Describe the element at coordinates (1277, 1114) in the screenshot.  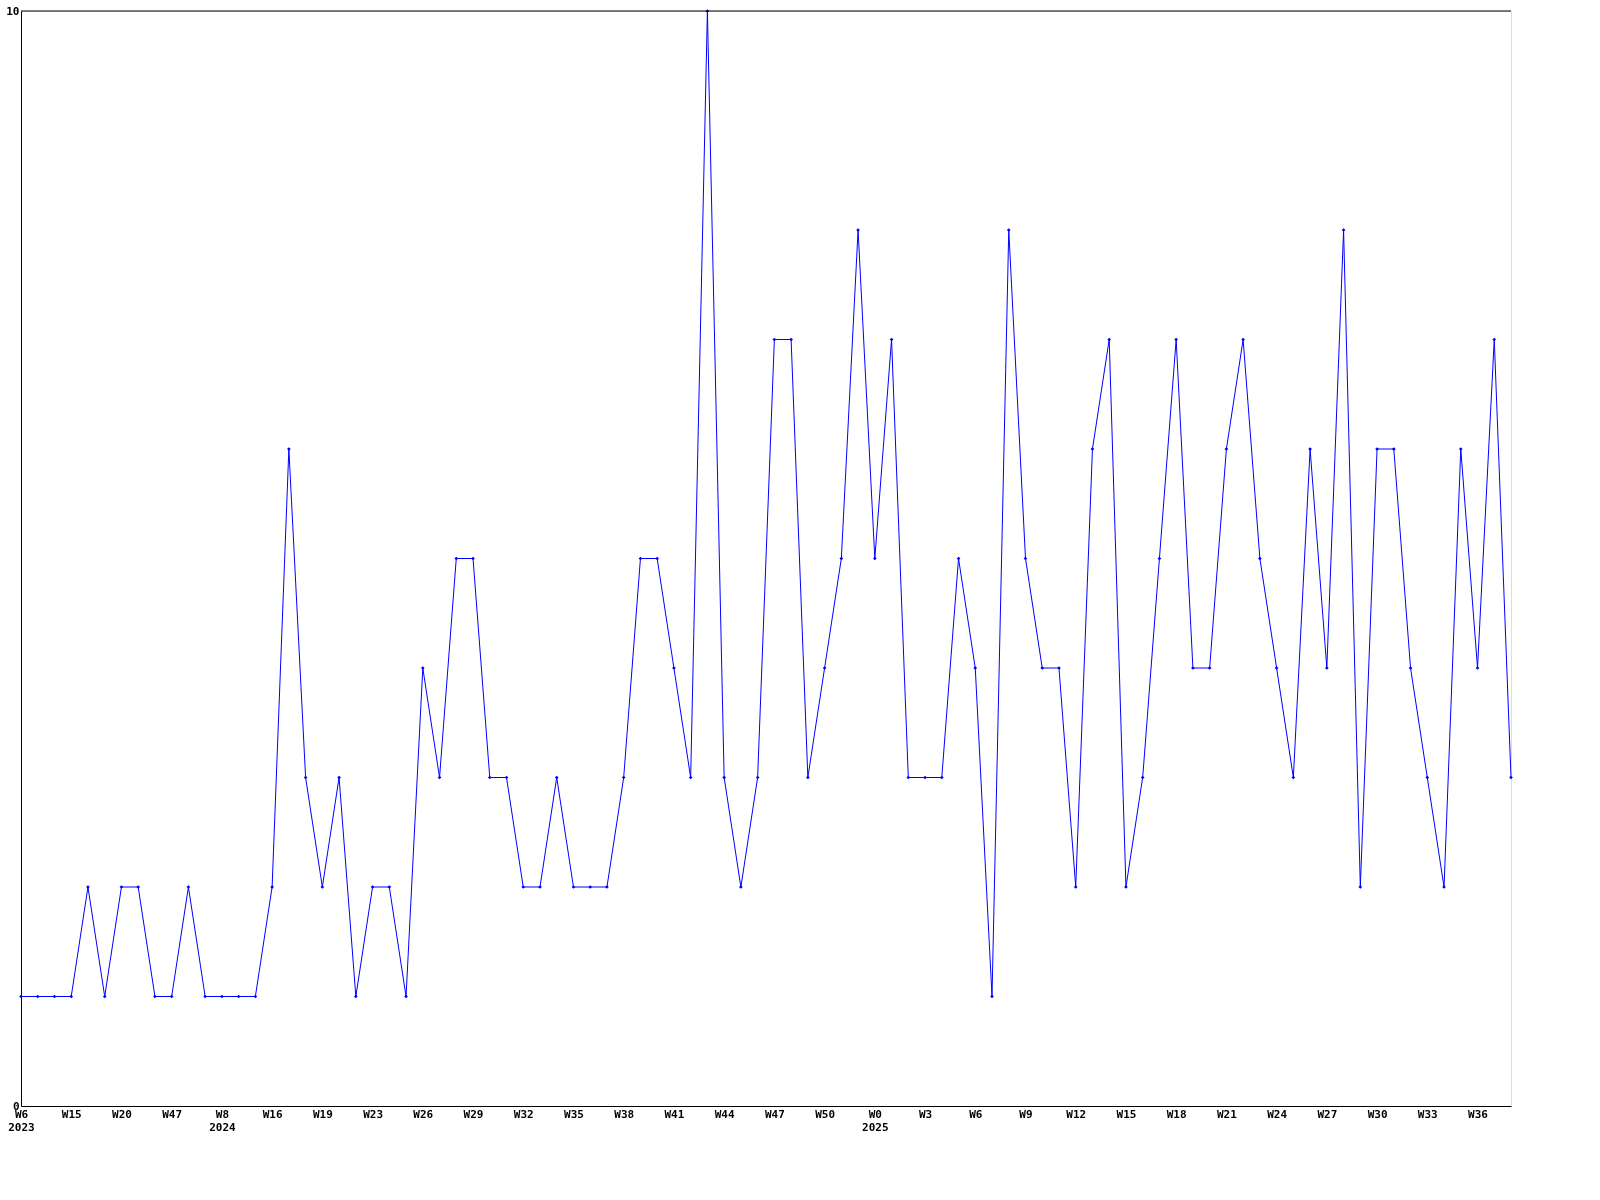
I see `x-tick-label: W24` at that location.